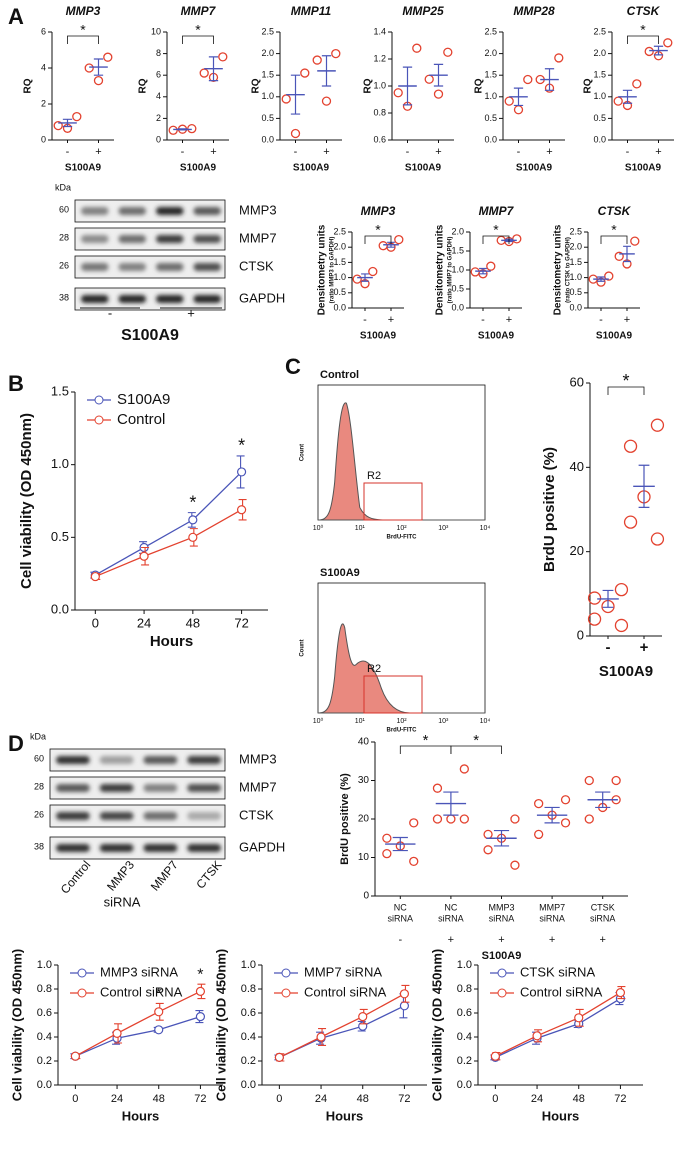 This screenshot has width=680, height=1151. I want to click on y-tick-label: 4, so click(158, 96).